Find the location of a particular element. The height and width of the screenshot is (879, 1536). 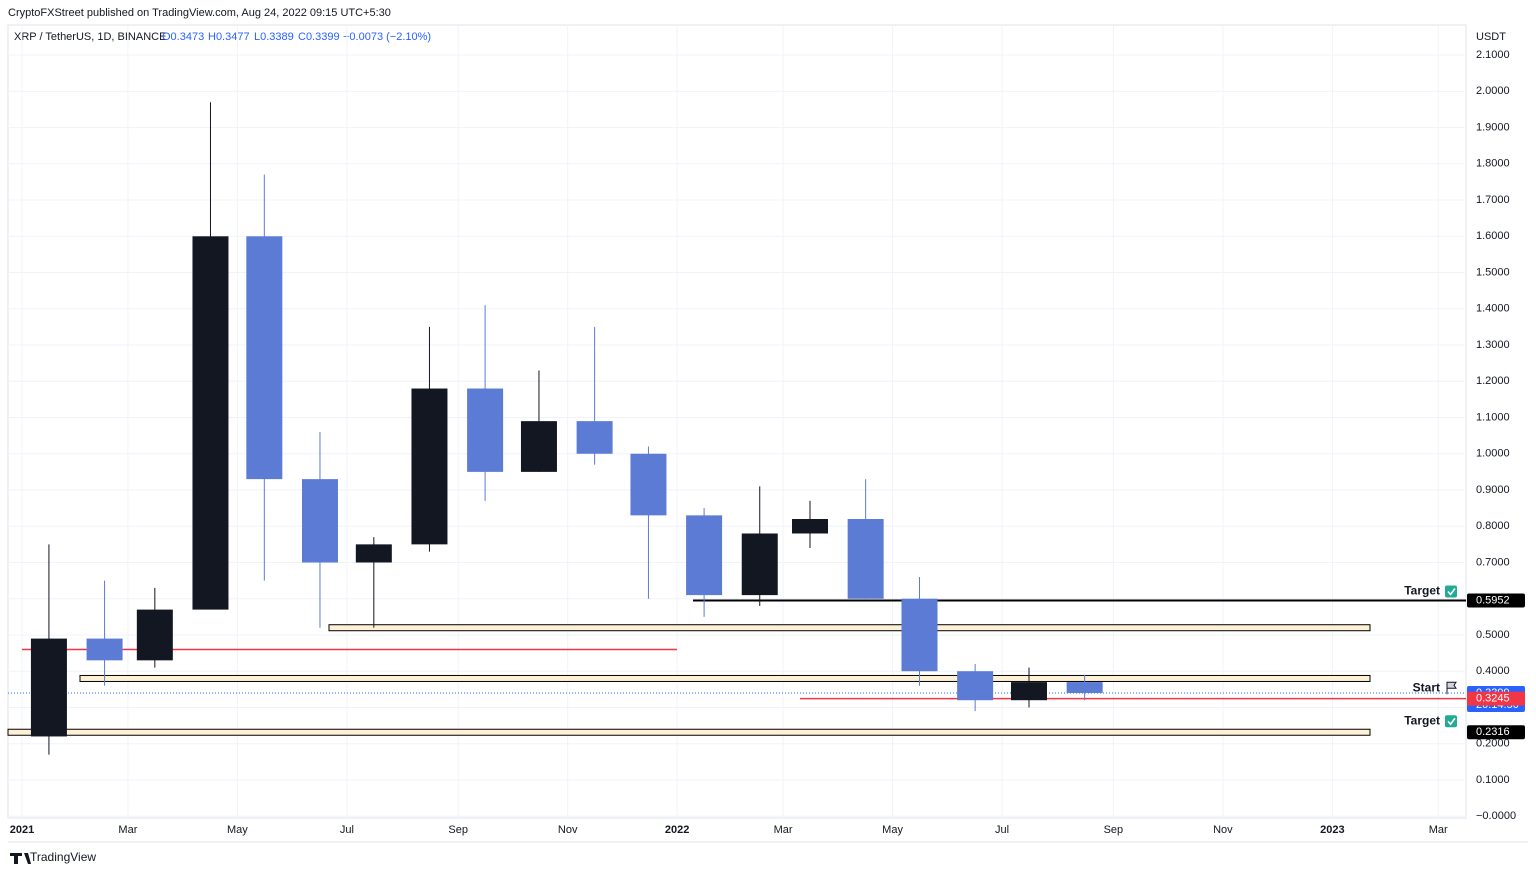

x-tick-label: 2023 is located at coordinates (1332, 830).